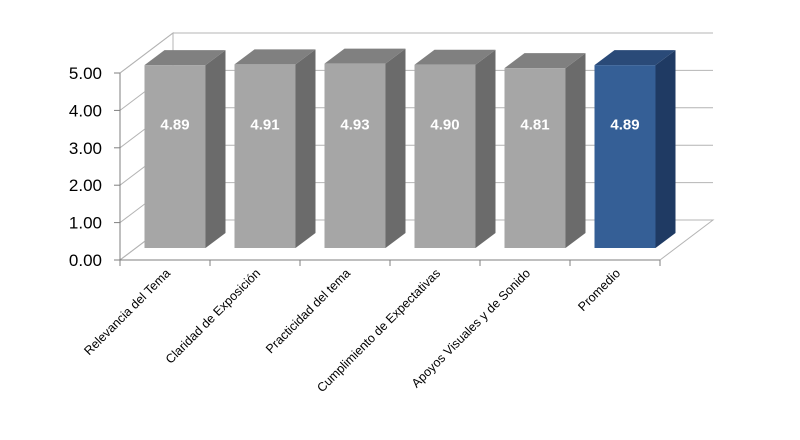  What do you see at coordinates (85, 223) in the screenshot?
I see `y-tick-label: 1.00` at bounding box center [85, 223].